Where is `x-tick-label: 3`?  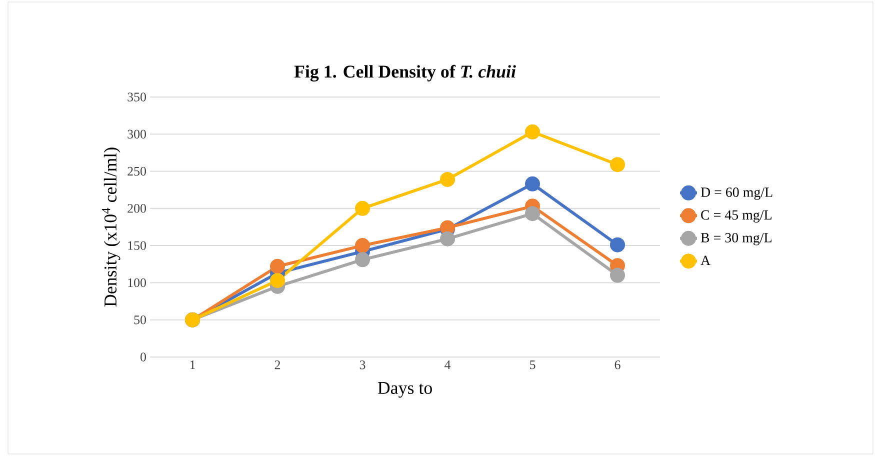 x-tick-label: 3 is located at coordinates (363, 365).